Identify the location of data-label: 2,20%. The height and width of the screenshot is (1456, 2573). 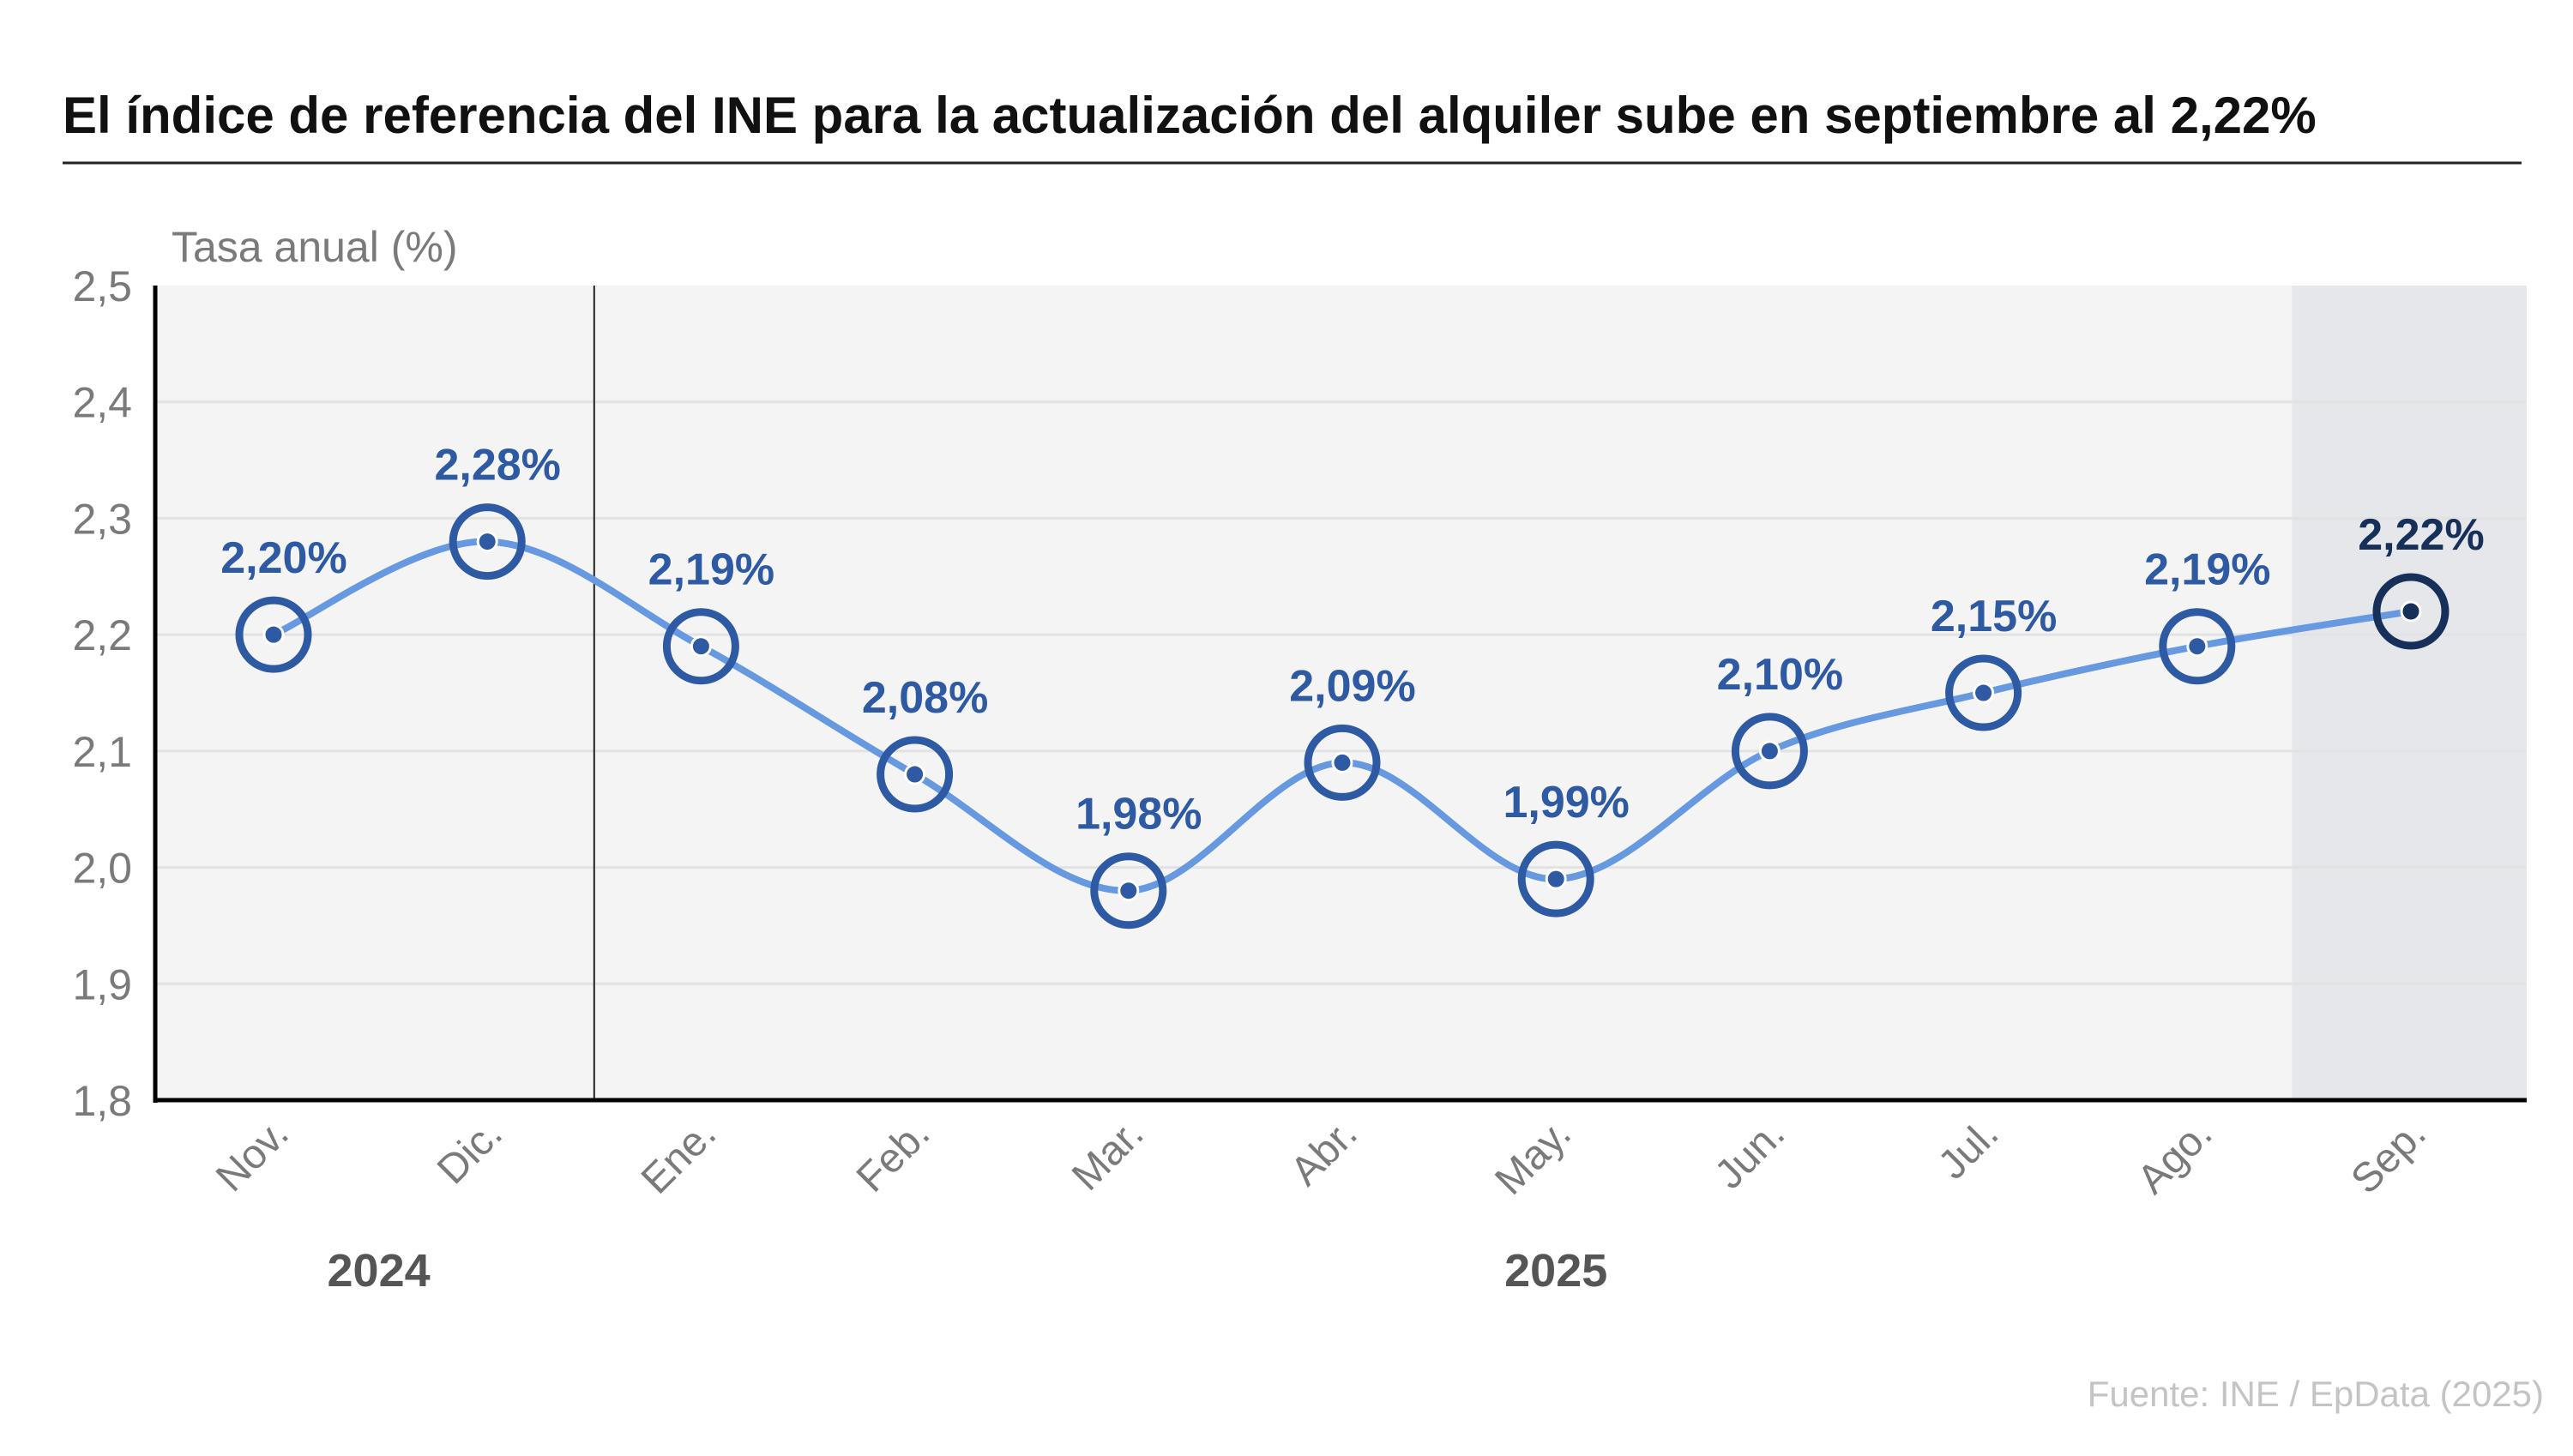
(283, 558).